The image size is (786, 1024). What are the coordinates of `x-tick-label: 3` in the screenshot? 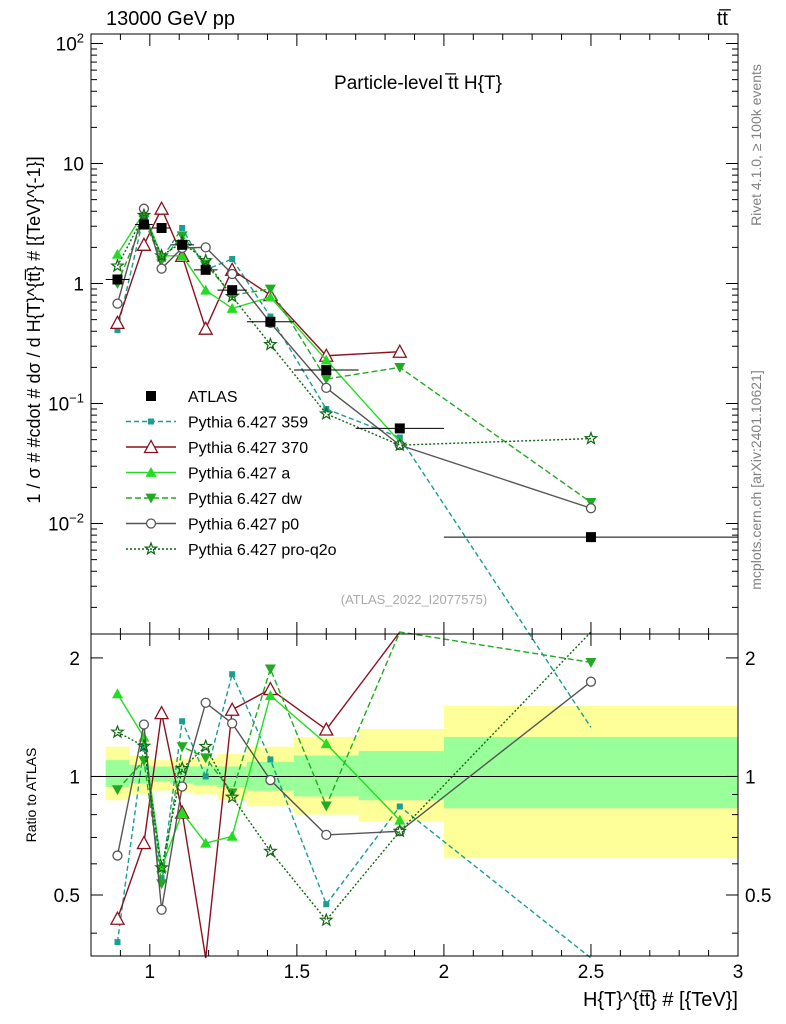 It's located at (738, 972).